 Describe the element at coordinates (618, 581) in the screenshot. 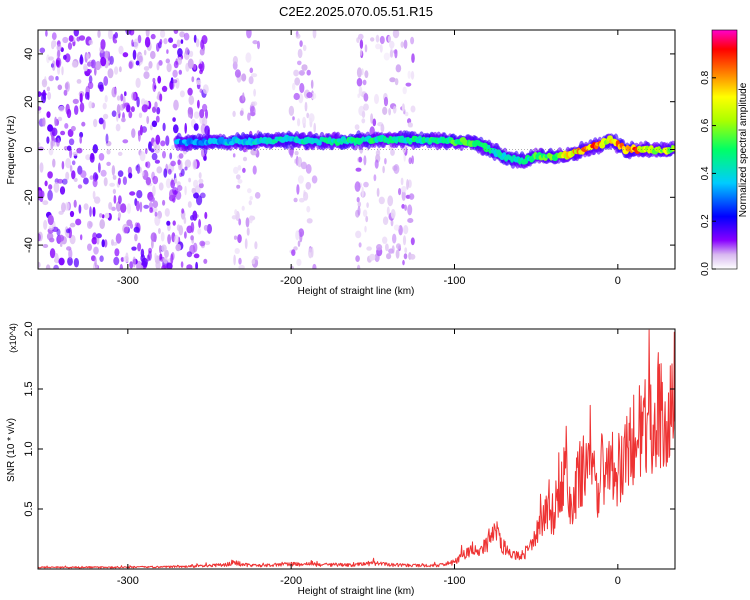

I see `x-tick-label: 0` at that location.